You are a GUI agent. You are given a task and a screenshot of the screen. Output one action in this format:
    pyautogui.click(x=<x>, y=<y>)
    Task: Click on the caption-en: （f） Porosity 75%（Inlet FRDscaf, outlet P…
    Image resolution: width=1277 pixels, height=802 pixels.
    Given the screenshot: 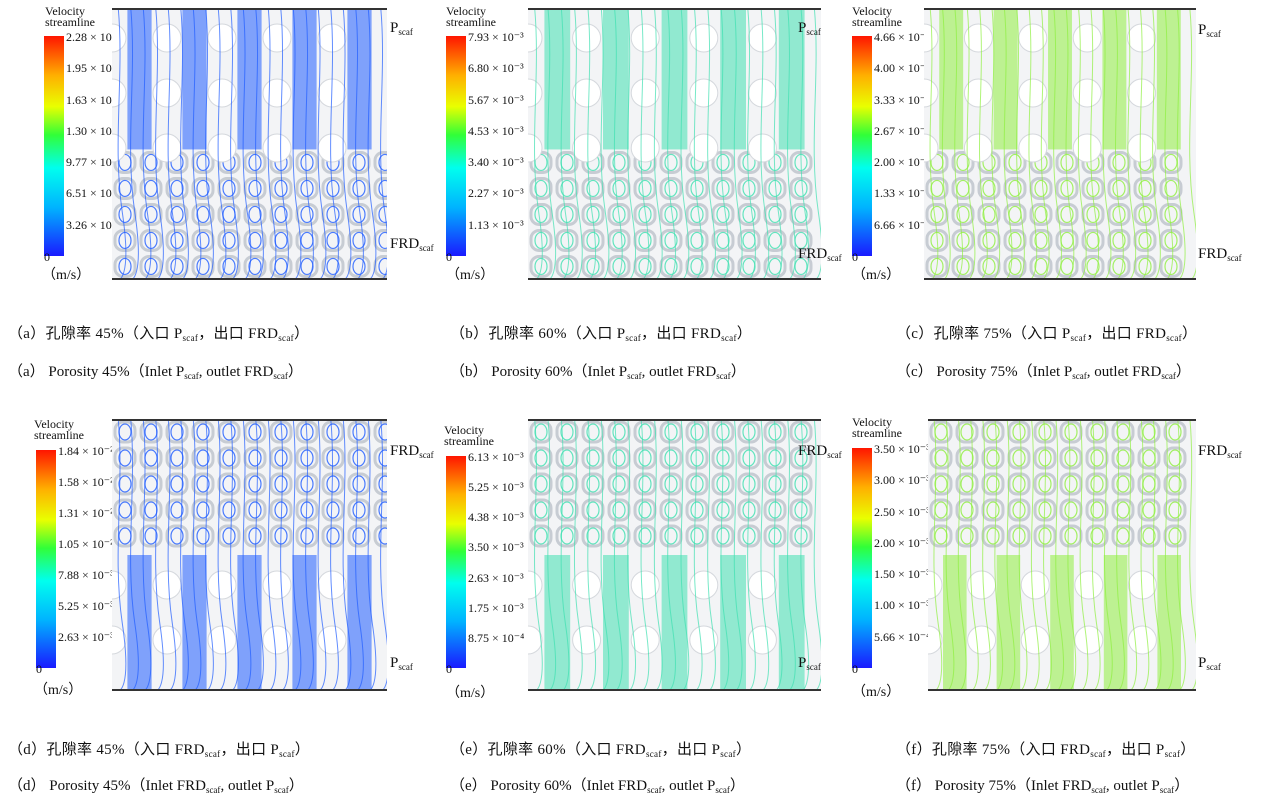 What is the action you would take?
    pyautogui.click(x=1043, y=786)
    